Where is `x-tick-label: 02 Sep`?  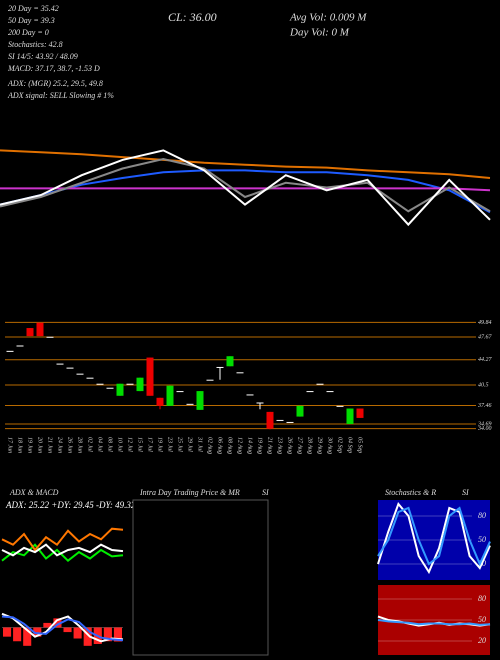 x-tick-label: 02 Sep is located at coordinates (340, 445).